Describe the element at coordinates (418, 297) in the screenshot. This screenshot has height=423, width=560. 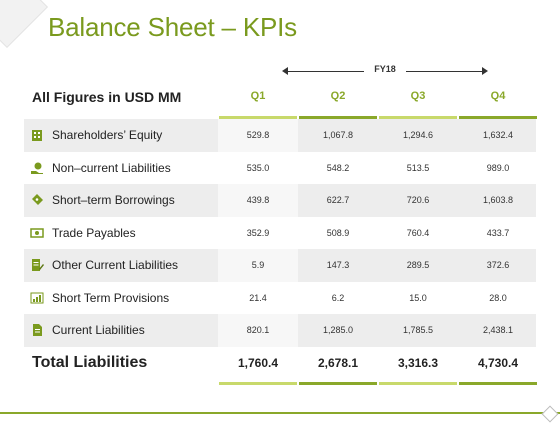
I see `table-cell: 15.0` at that location.